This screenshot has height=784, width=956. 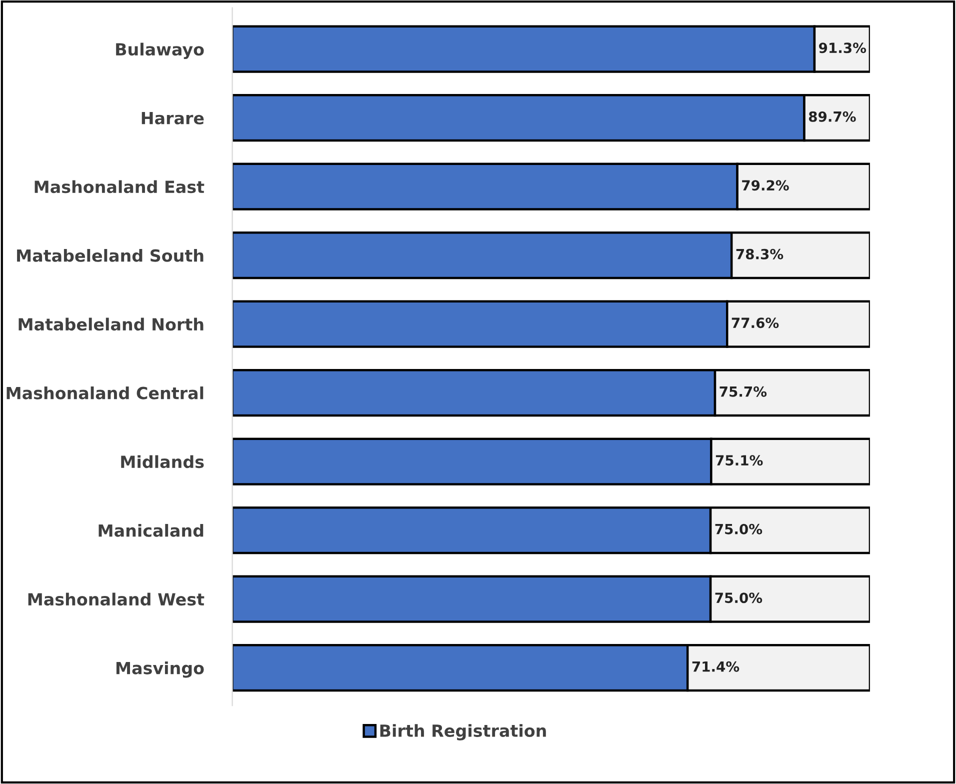 What do you see at coordinates (110, 255) in the screenshot?
I see `y-tick-label: Matabeleland South` at bounding box center [110, 255].